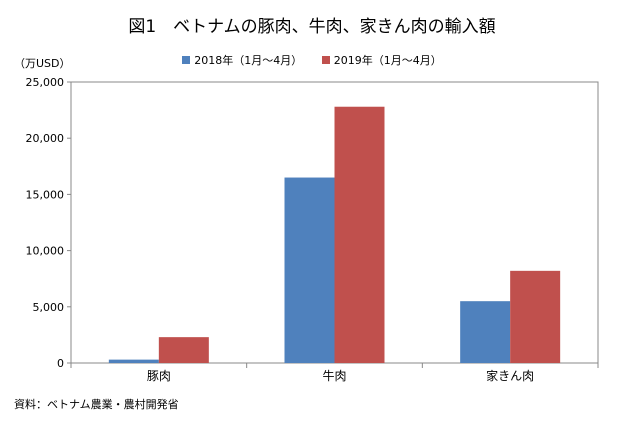 This screenshot has width=624, height=421. I want to click on legend: 2018年（1月～4月） 2019年（1月～4月）, so click(312, 60).